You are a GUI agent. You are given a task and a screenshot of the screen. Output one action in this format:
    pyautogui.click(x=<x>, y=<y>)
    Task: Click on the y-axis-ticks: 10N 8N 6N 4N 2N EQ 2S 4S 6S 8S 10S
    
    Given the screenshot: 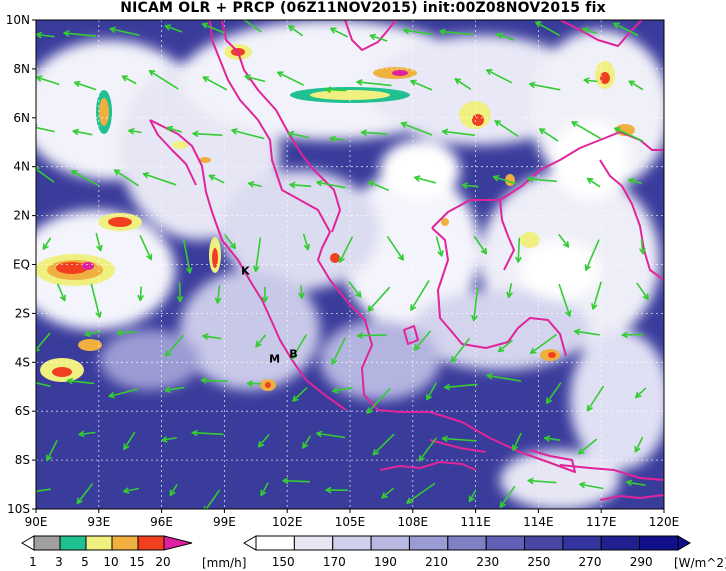 What is the action you would take?
    pyautogui.click(x=21, y=264)
    